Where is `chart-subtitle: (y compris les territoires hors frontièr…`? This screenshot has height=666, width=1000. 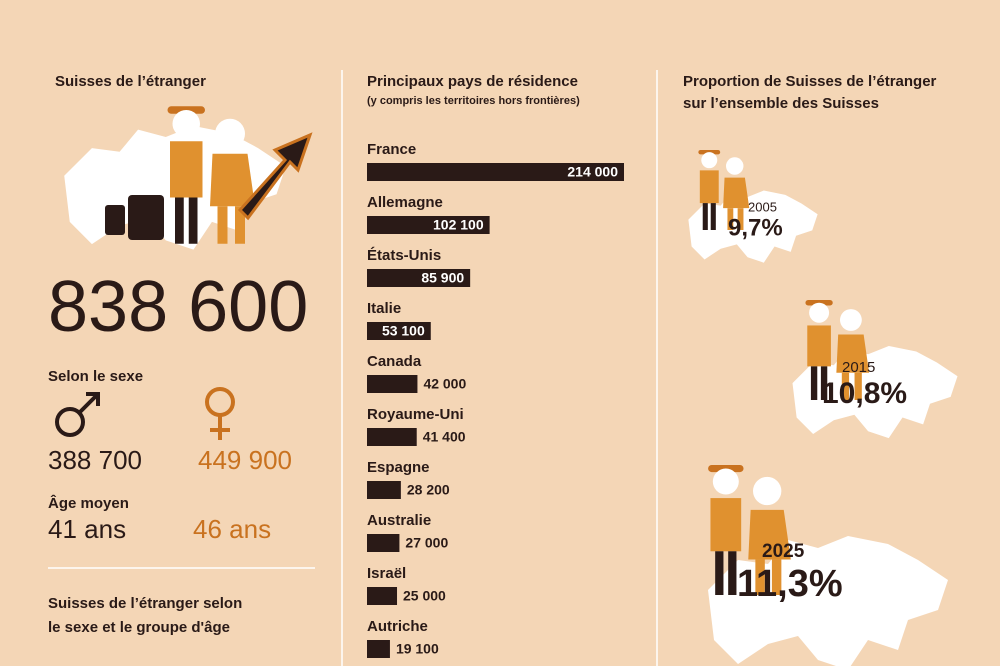 chart-subtitle: (y compris les territoires hors frontièr… is located at coordinates (473, 101).